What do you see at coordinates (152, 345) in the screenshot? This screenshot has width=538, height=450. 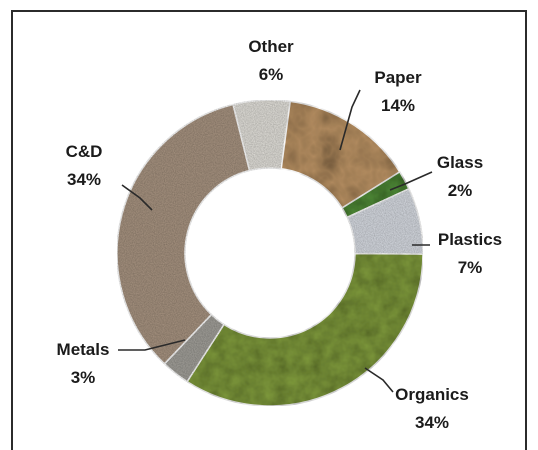 I see `leader-line-metals` at bounding box center [152, 345].